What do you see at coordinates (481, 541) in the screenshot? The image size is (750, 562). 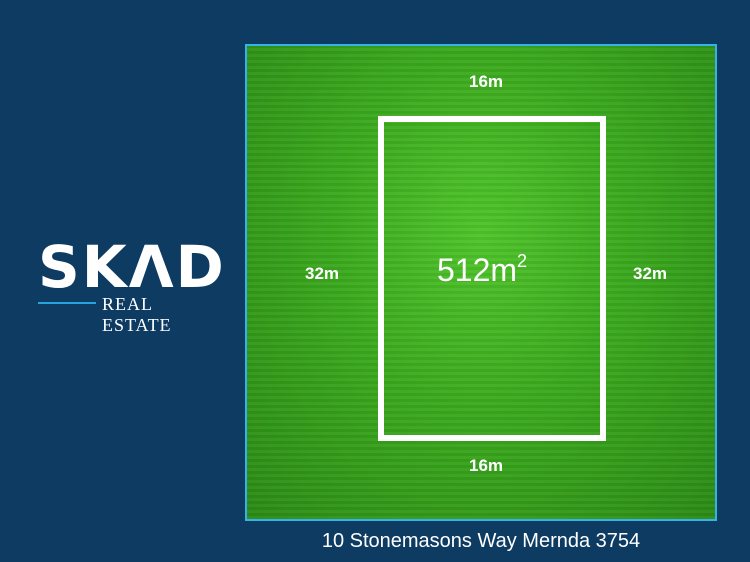 I see `property-address: 10 Stonemasons Way Mernda 3754` at bounding box center [481, 541].